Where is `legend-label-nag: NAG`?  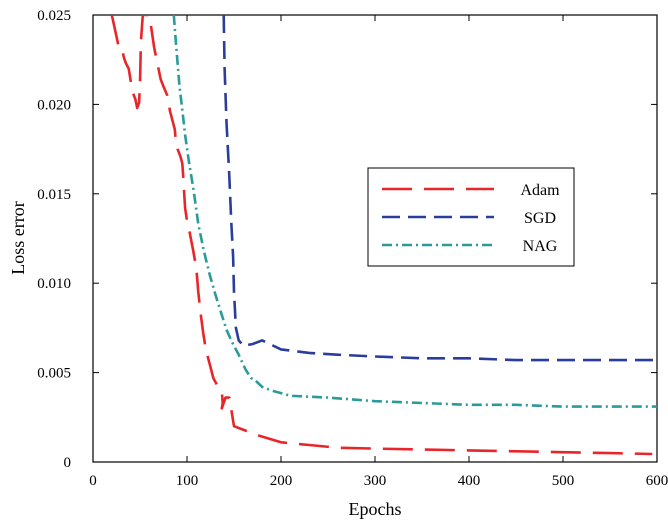
legend-label-nag: NAG is located at coordinates (540, 246).